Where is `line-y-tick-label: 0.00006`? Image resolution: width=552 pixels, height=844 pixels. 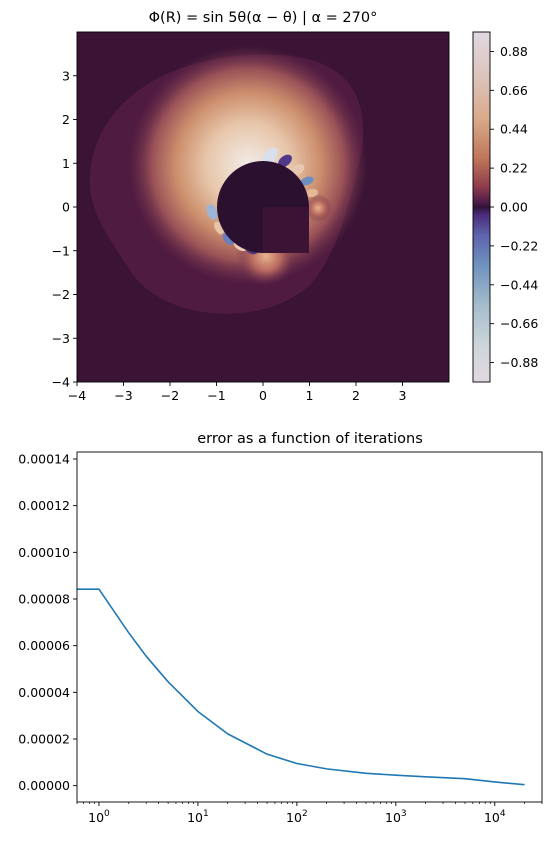 line-y-tick-label: 0.00006 is located at coordinates (44, 645).